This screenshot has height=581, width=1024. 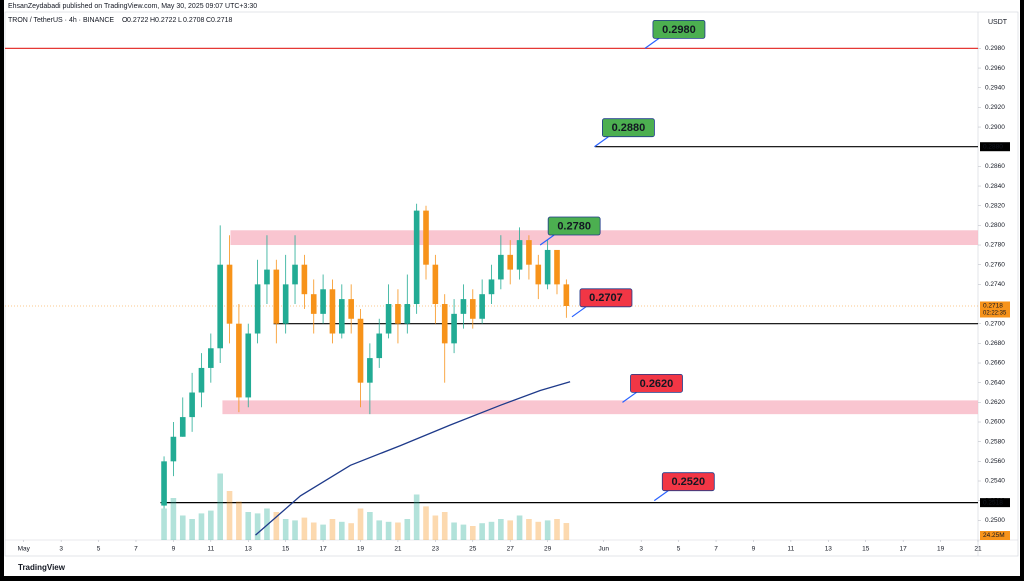 What do you see at coordinates (995, 107) in the screenshot?
I see `y-tick-label: 0.2920` at bounding box center [995, 107].